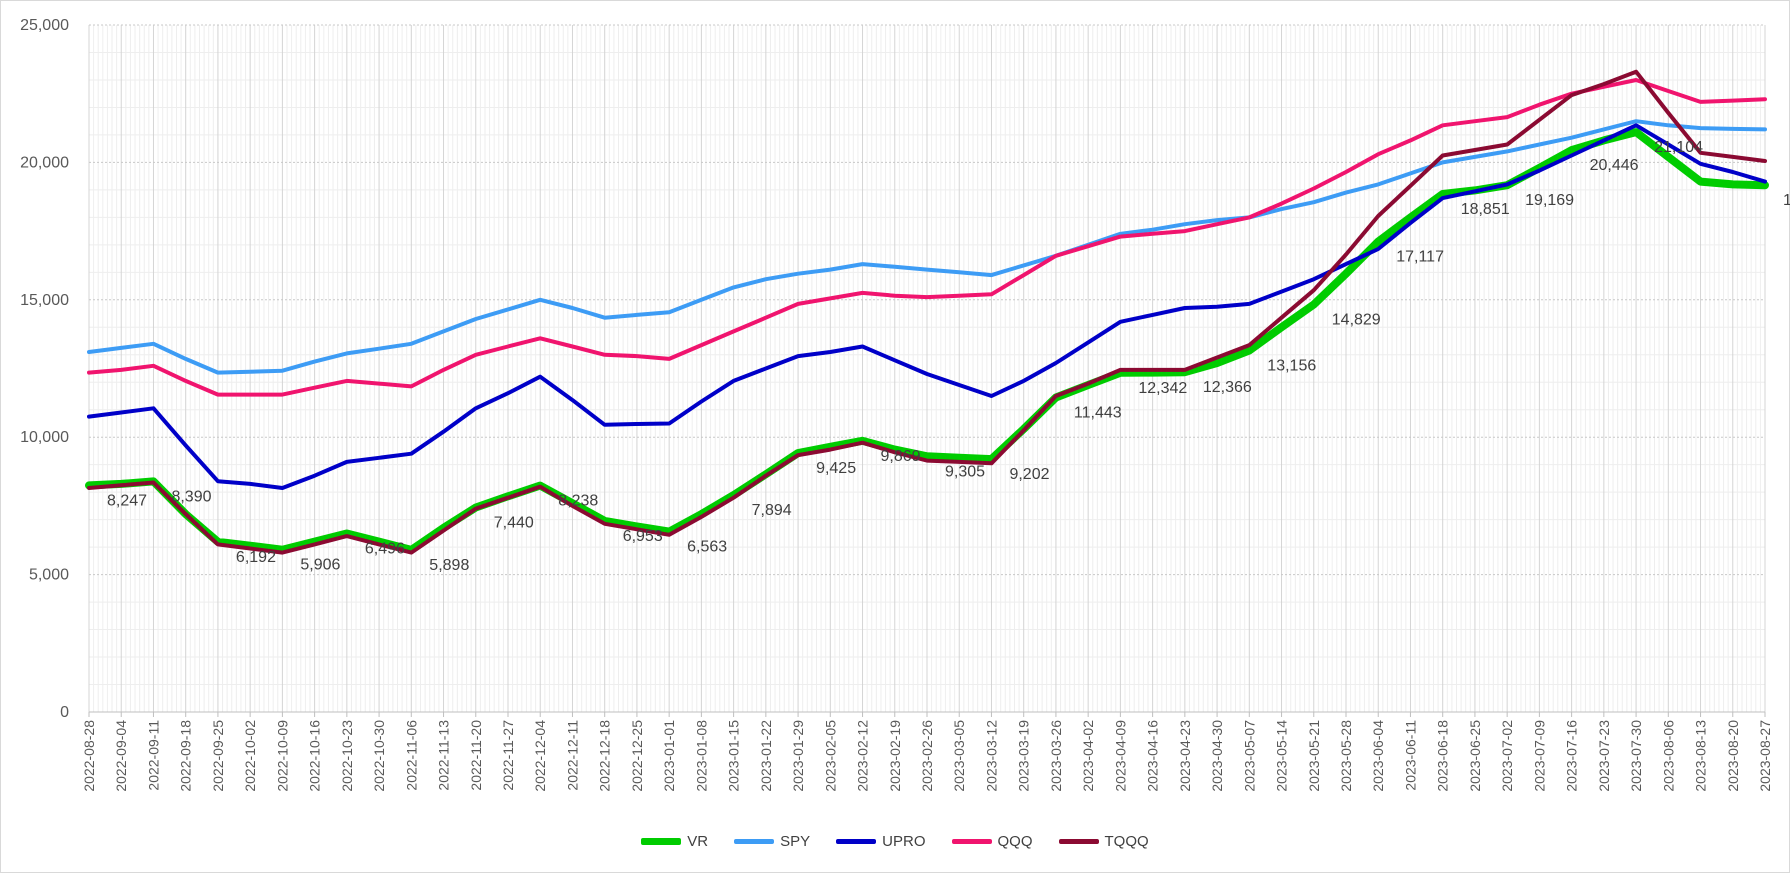  What do you see at coordinates (1678, 147) in the screenshot?
I see `data-label: 21,104` at bounding box center [1678, 147].